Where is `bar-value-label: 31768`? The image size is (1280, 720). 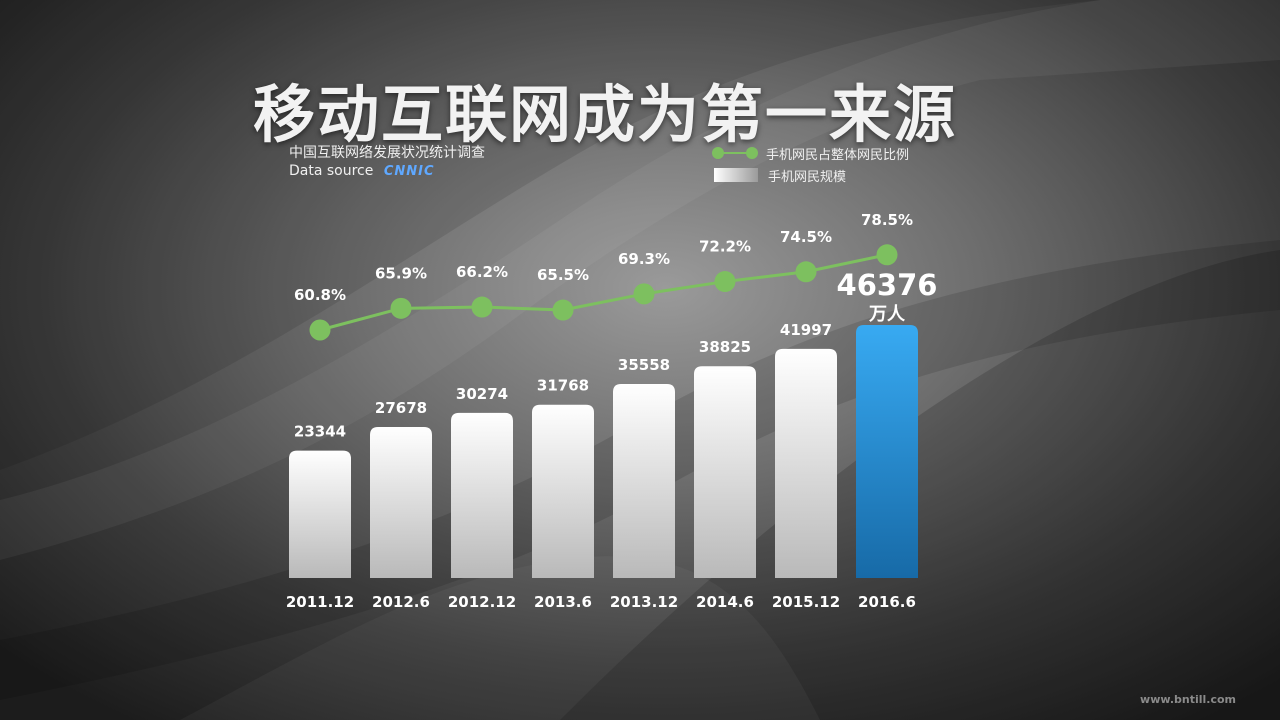 bar-value-label: 31768 is located at coordinates (563, 386).